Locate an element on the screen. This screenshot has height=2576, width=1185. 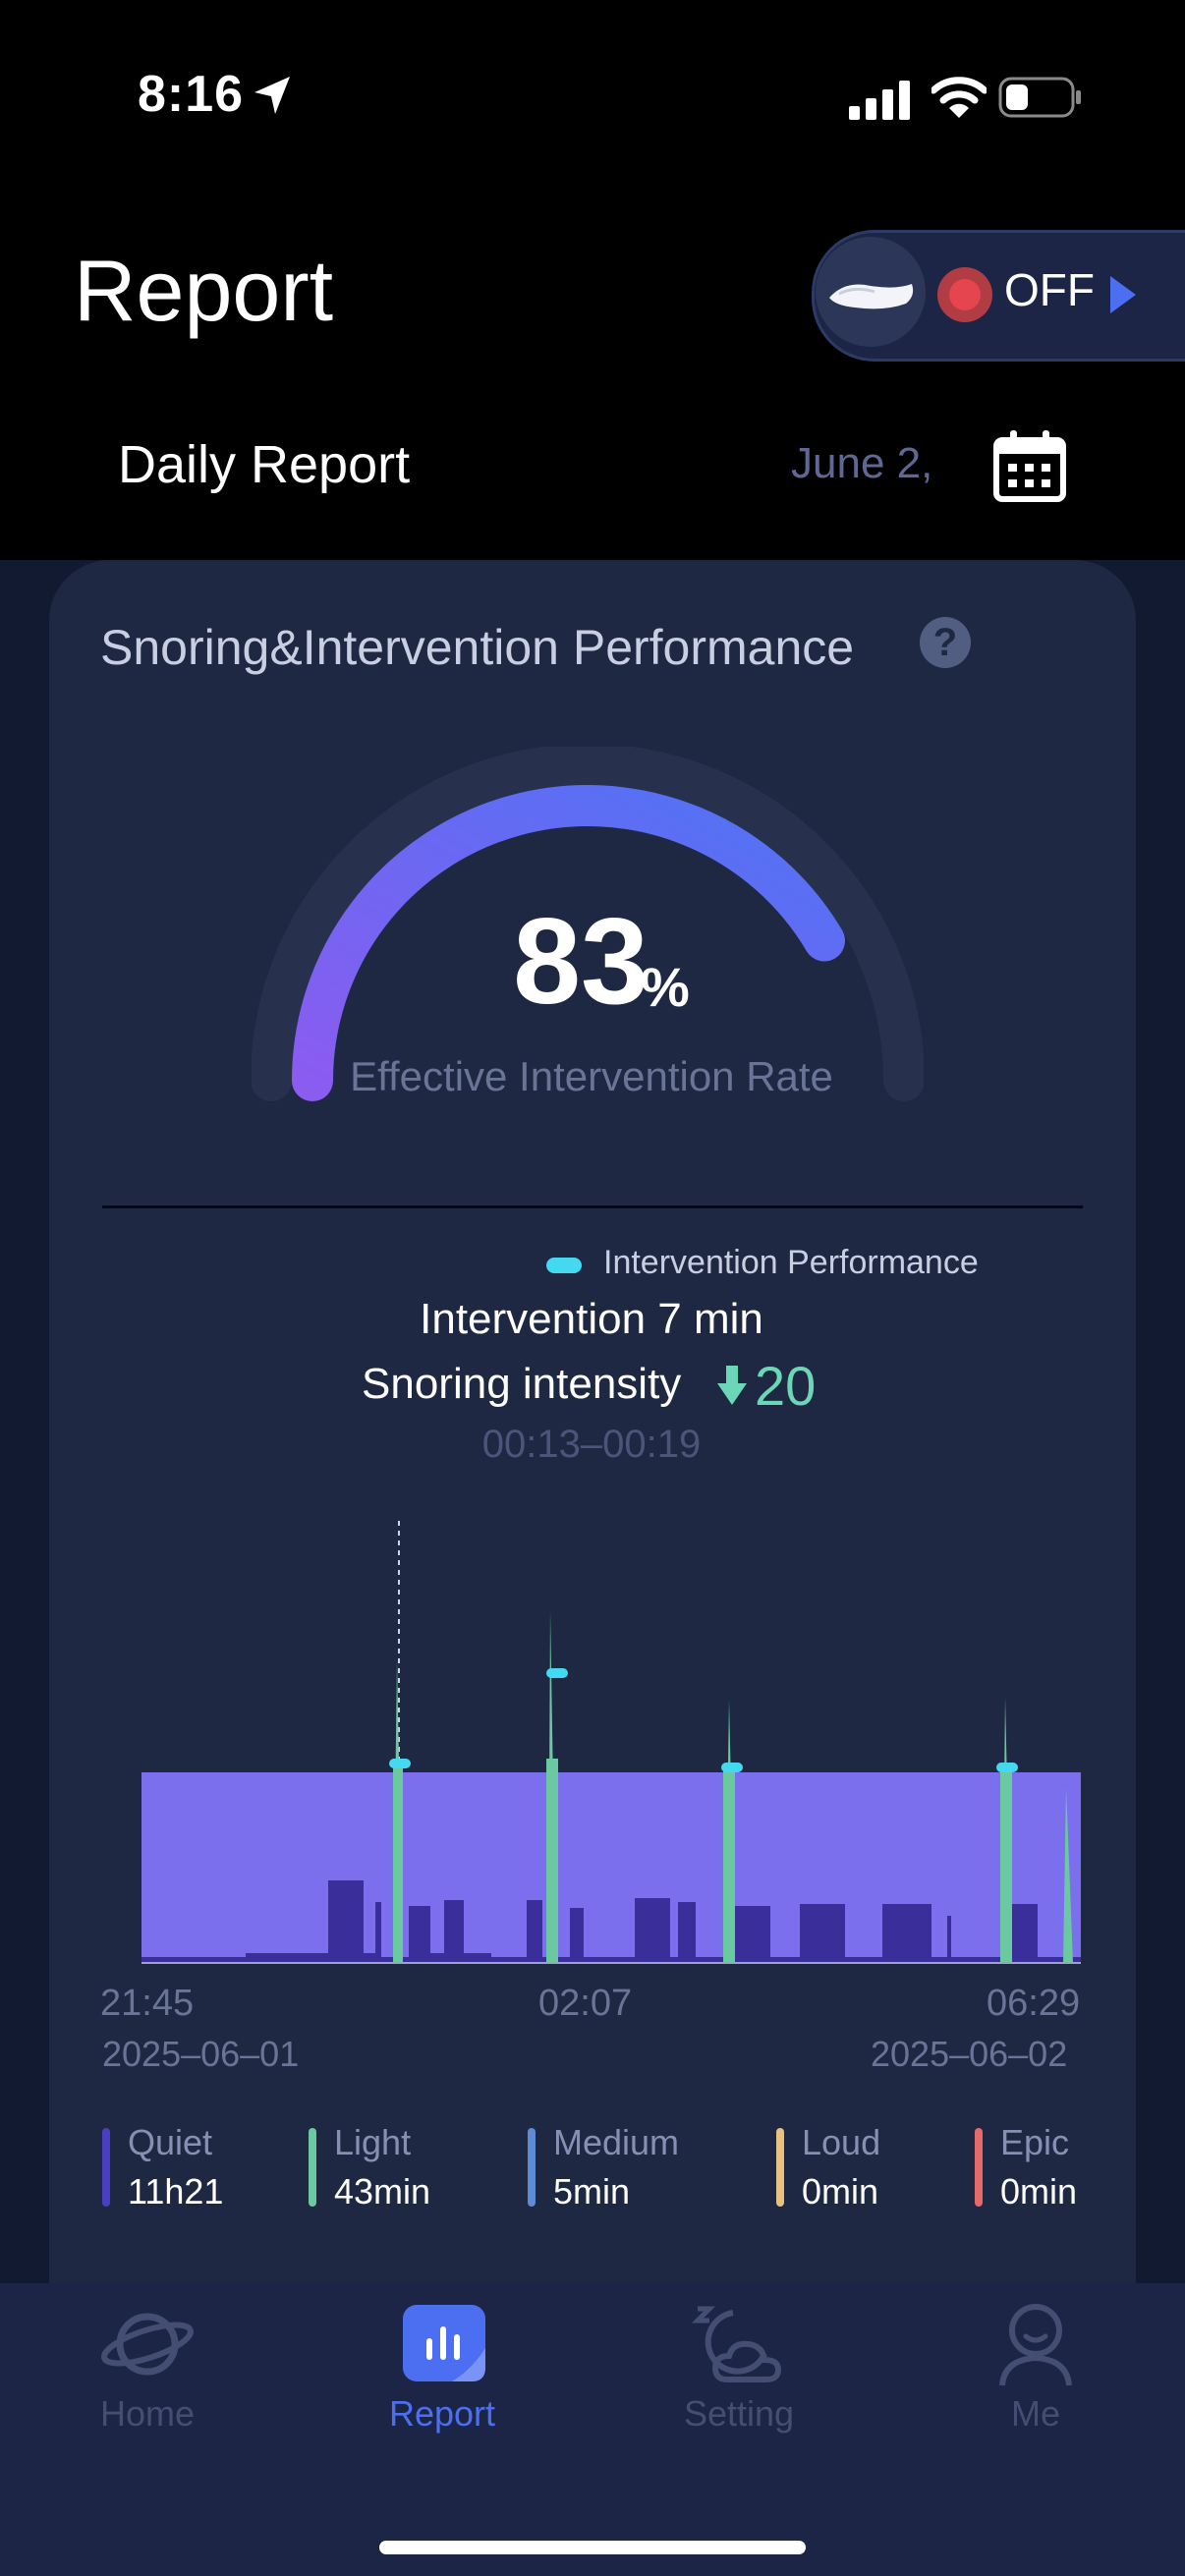
stat-name: Medium is located at coordinates (617, 2142).